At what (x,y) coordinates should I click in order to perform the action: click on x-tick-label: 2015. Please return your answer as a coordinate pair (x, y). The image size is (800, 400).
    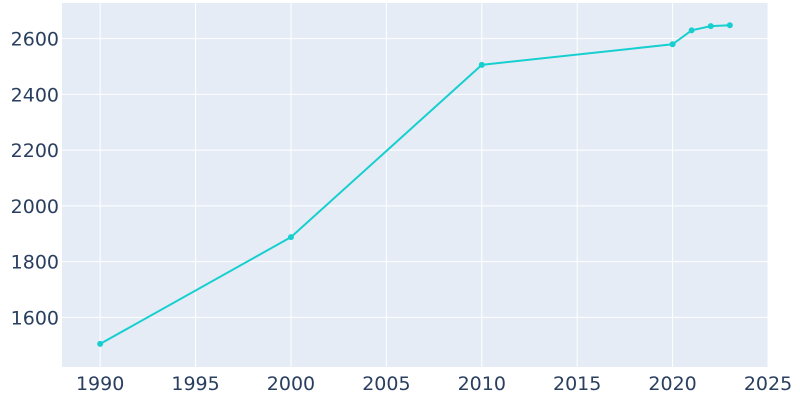
    Looking at the image, I should click on (577, 384).